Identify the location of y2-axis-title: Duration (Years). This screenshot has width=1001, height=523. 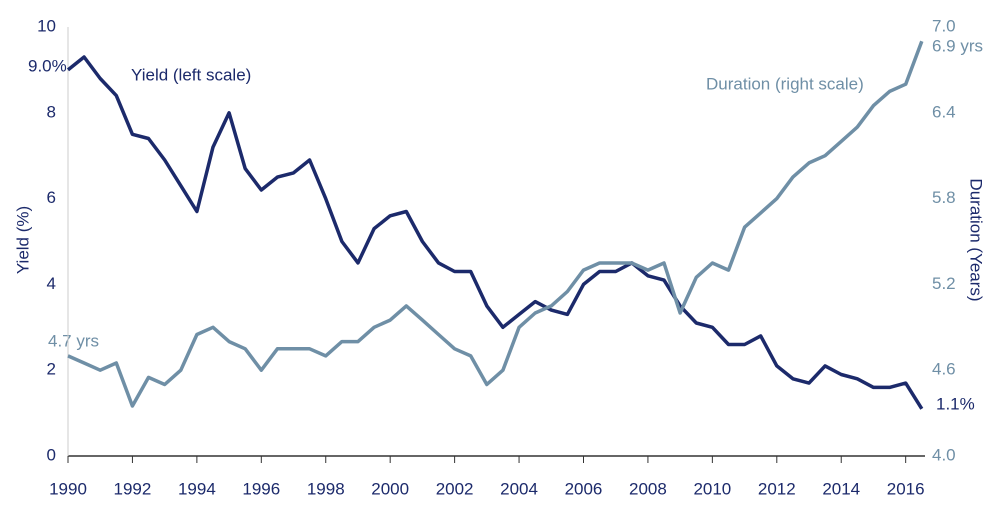
(976, 239).